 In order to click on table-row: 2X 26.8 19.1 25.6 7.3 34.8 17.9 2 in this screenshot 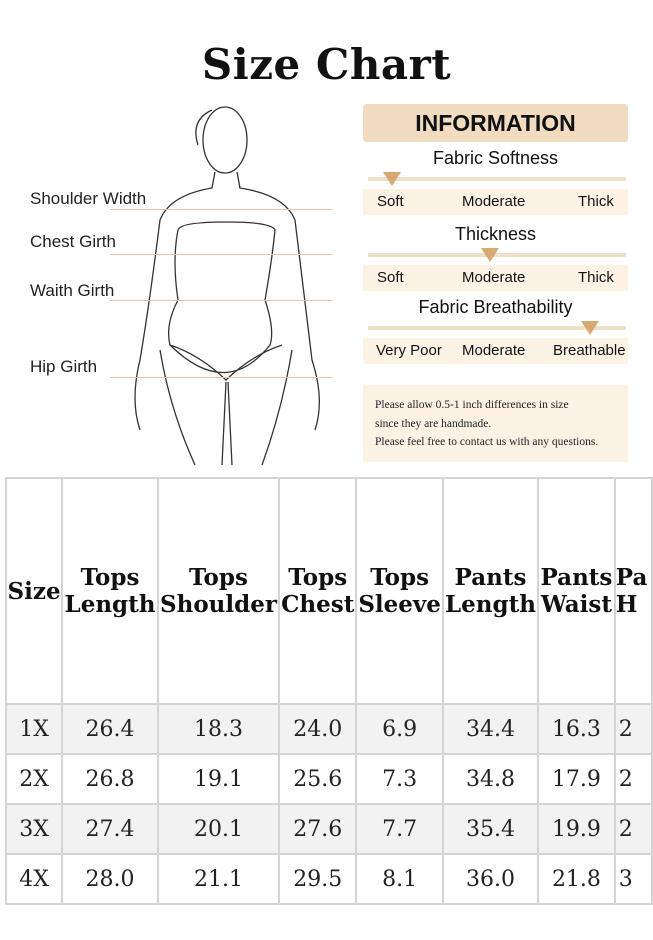, I will do `click(328, 779)`.